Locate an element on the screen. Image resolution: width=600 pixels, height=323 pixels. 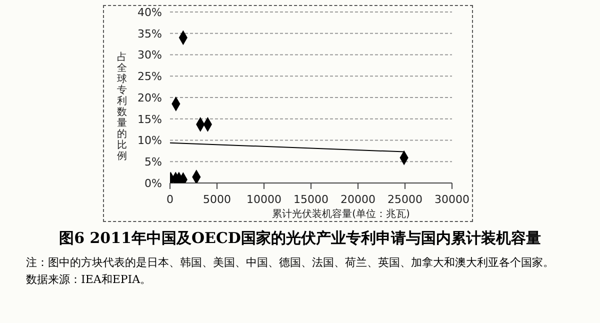
y-tick-label: 0% is located at coordinates (153, 183).